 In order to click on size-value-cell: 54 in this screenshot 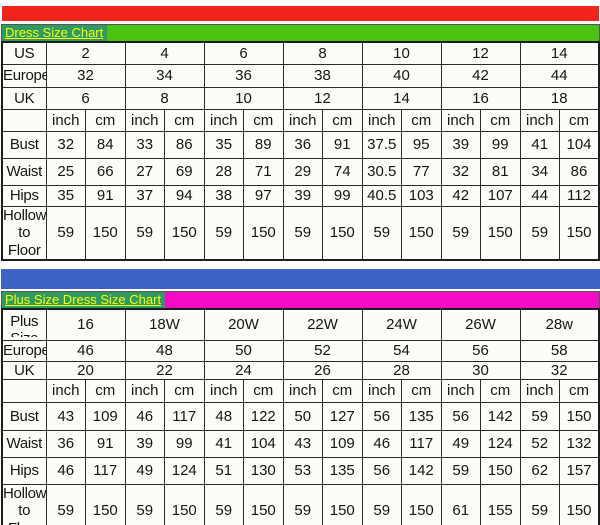, I will do `click(401, 350)`.